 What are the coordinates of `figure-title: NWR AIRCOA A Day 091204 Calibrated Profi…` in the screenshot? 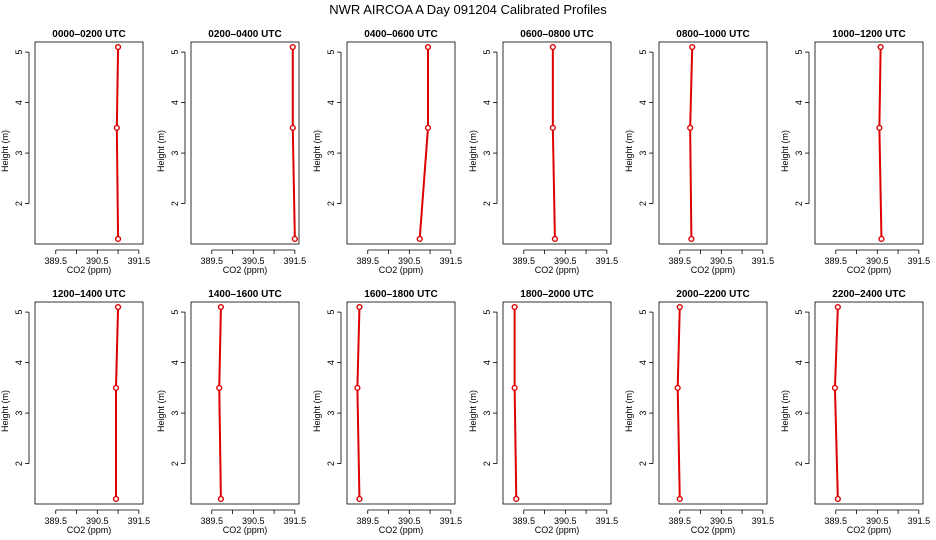 It's located at (468, 9).